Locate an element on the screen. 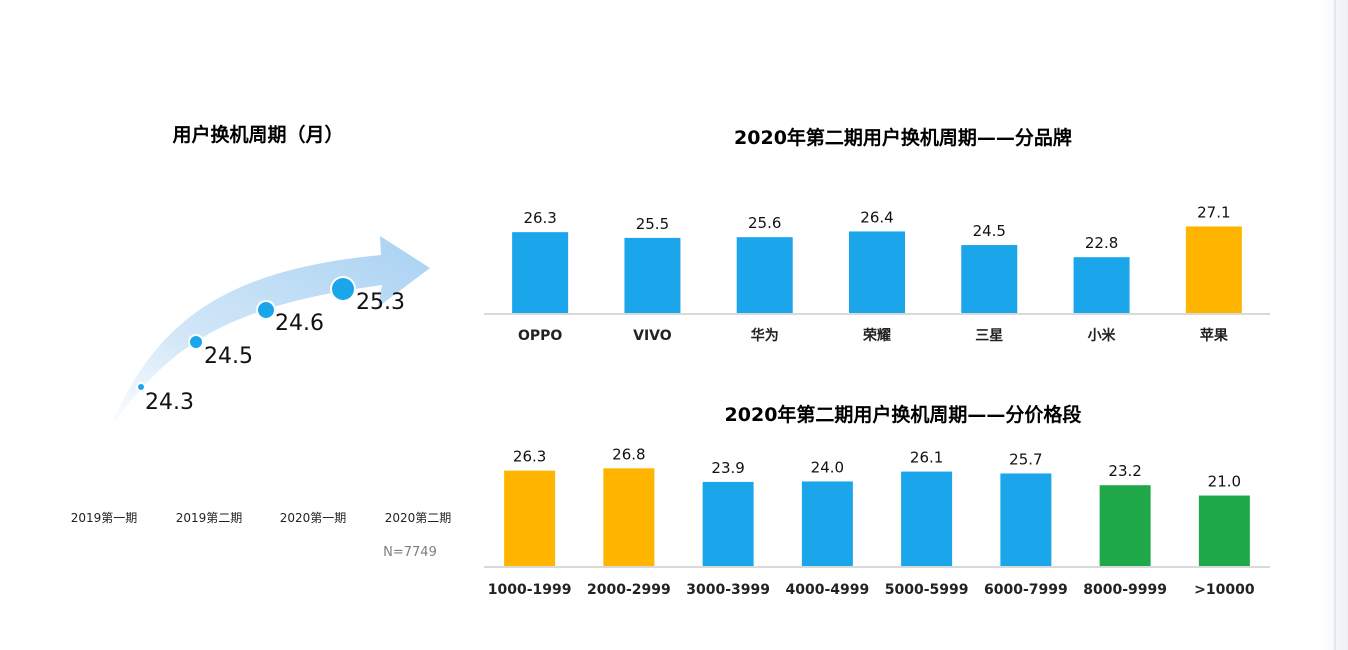 This screenshot has height=650, width=1348. trend-x-tick-label: 2020第一期 is located at coordinates (313, 518).